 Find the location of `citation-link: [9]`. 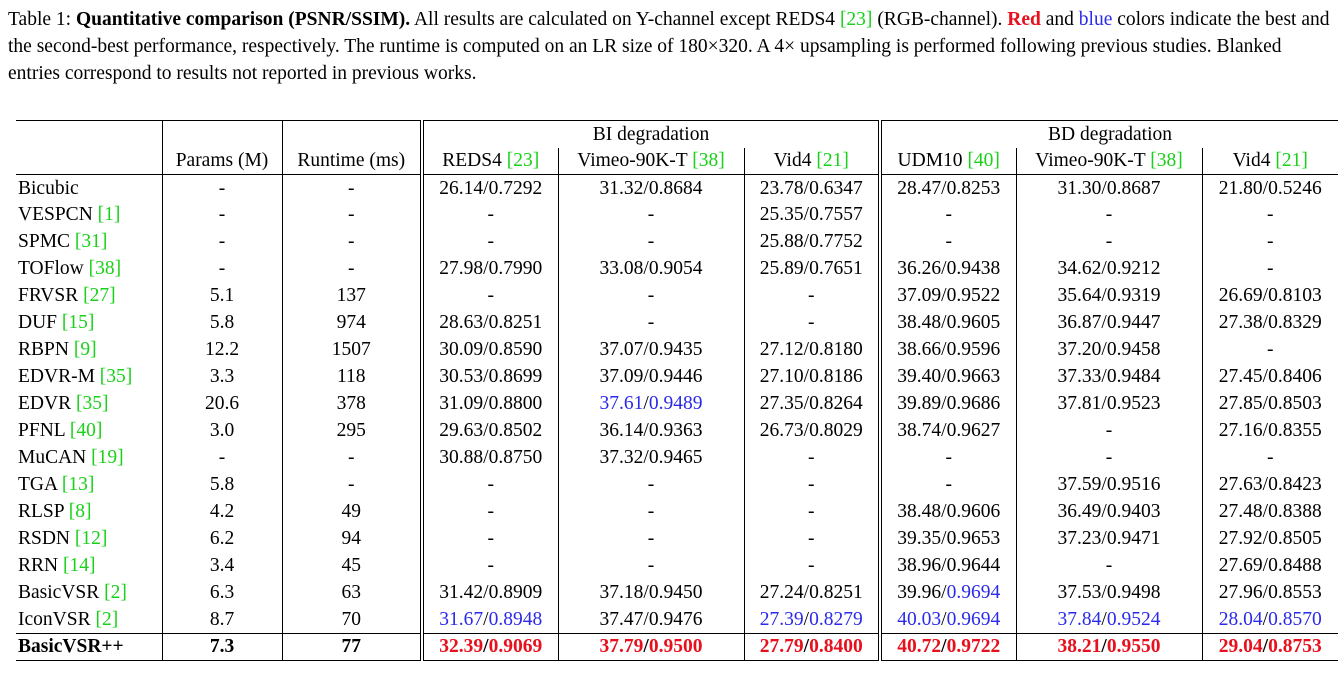

citation-link: [9] is located at coordinates (85, 350).